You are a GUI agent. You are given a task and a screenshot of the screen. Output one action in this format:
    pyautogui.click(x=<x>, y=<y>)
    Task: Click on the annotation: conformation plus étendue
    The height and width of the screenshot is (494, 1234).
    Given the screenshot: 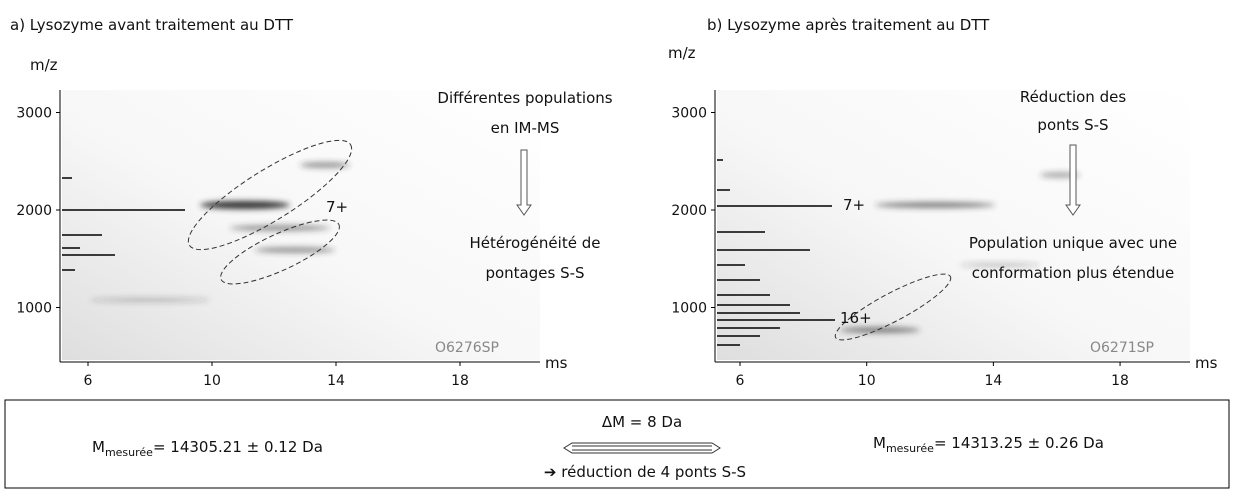 What is the action you would take?
    pyautogui.click(x=1073, y=273)
    